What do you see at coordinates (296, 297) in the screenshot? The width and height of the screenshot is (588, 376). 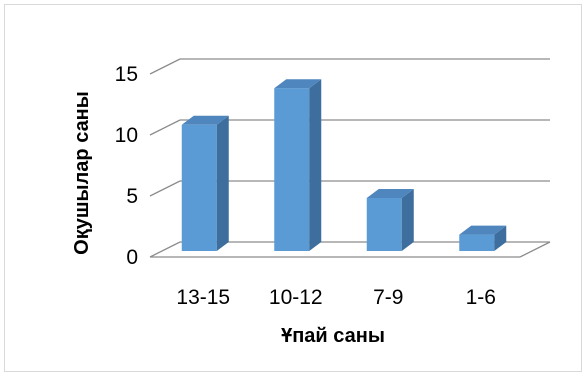 I see `x-tick-label: 10-12` at bounding box center [296, 297].